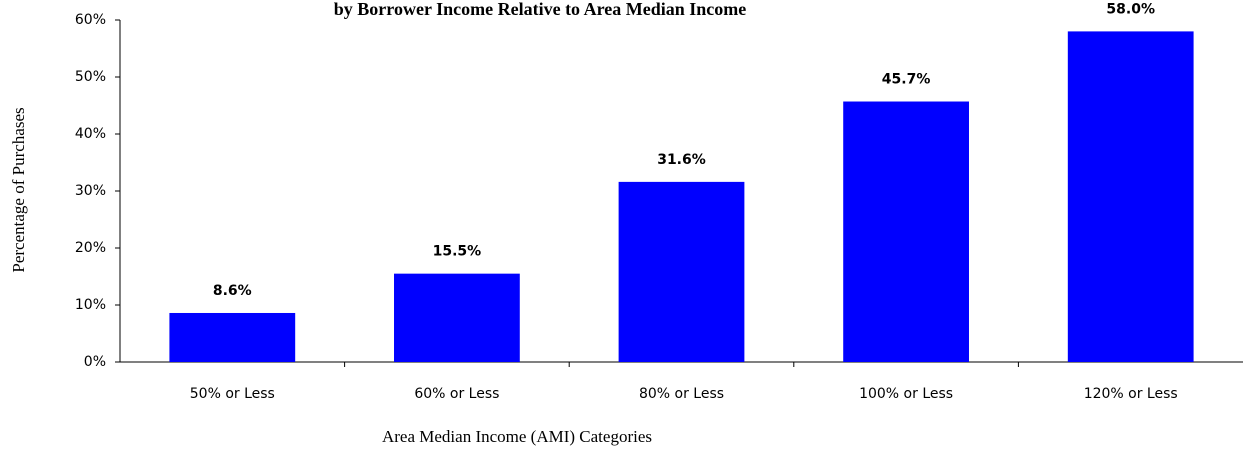 The height and width of the screenshot is (453, 1243). What do you see at coordinates (90, 305) in the screenshot?
I see `y-tick-label: 10%` at bounding box center [90, 305].